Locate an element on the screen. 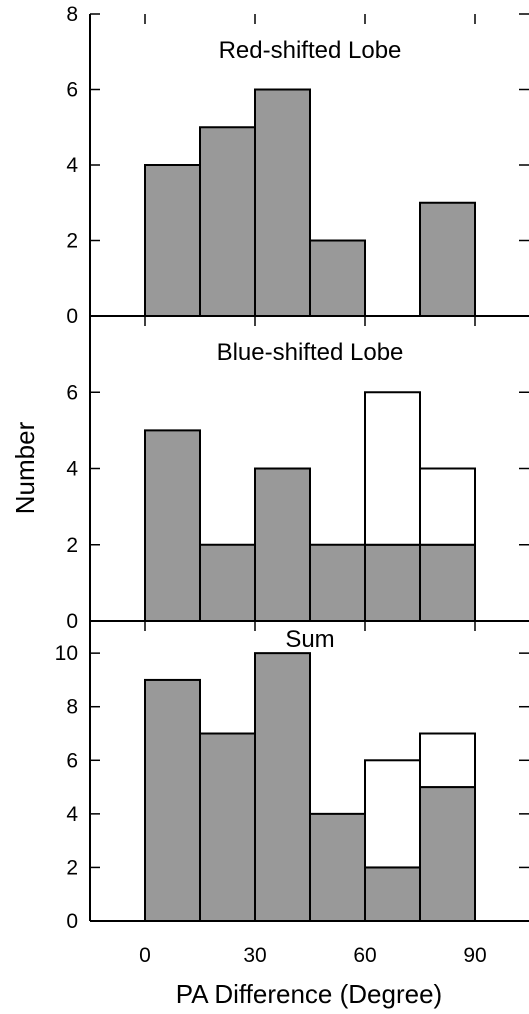 The width and height of the screenshot is (529, 1014). x-axis-title: PA Difference (Degree) is located at coordinates (309, 994).